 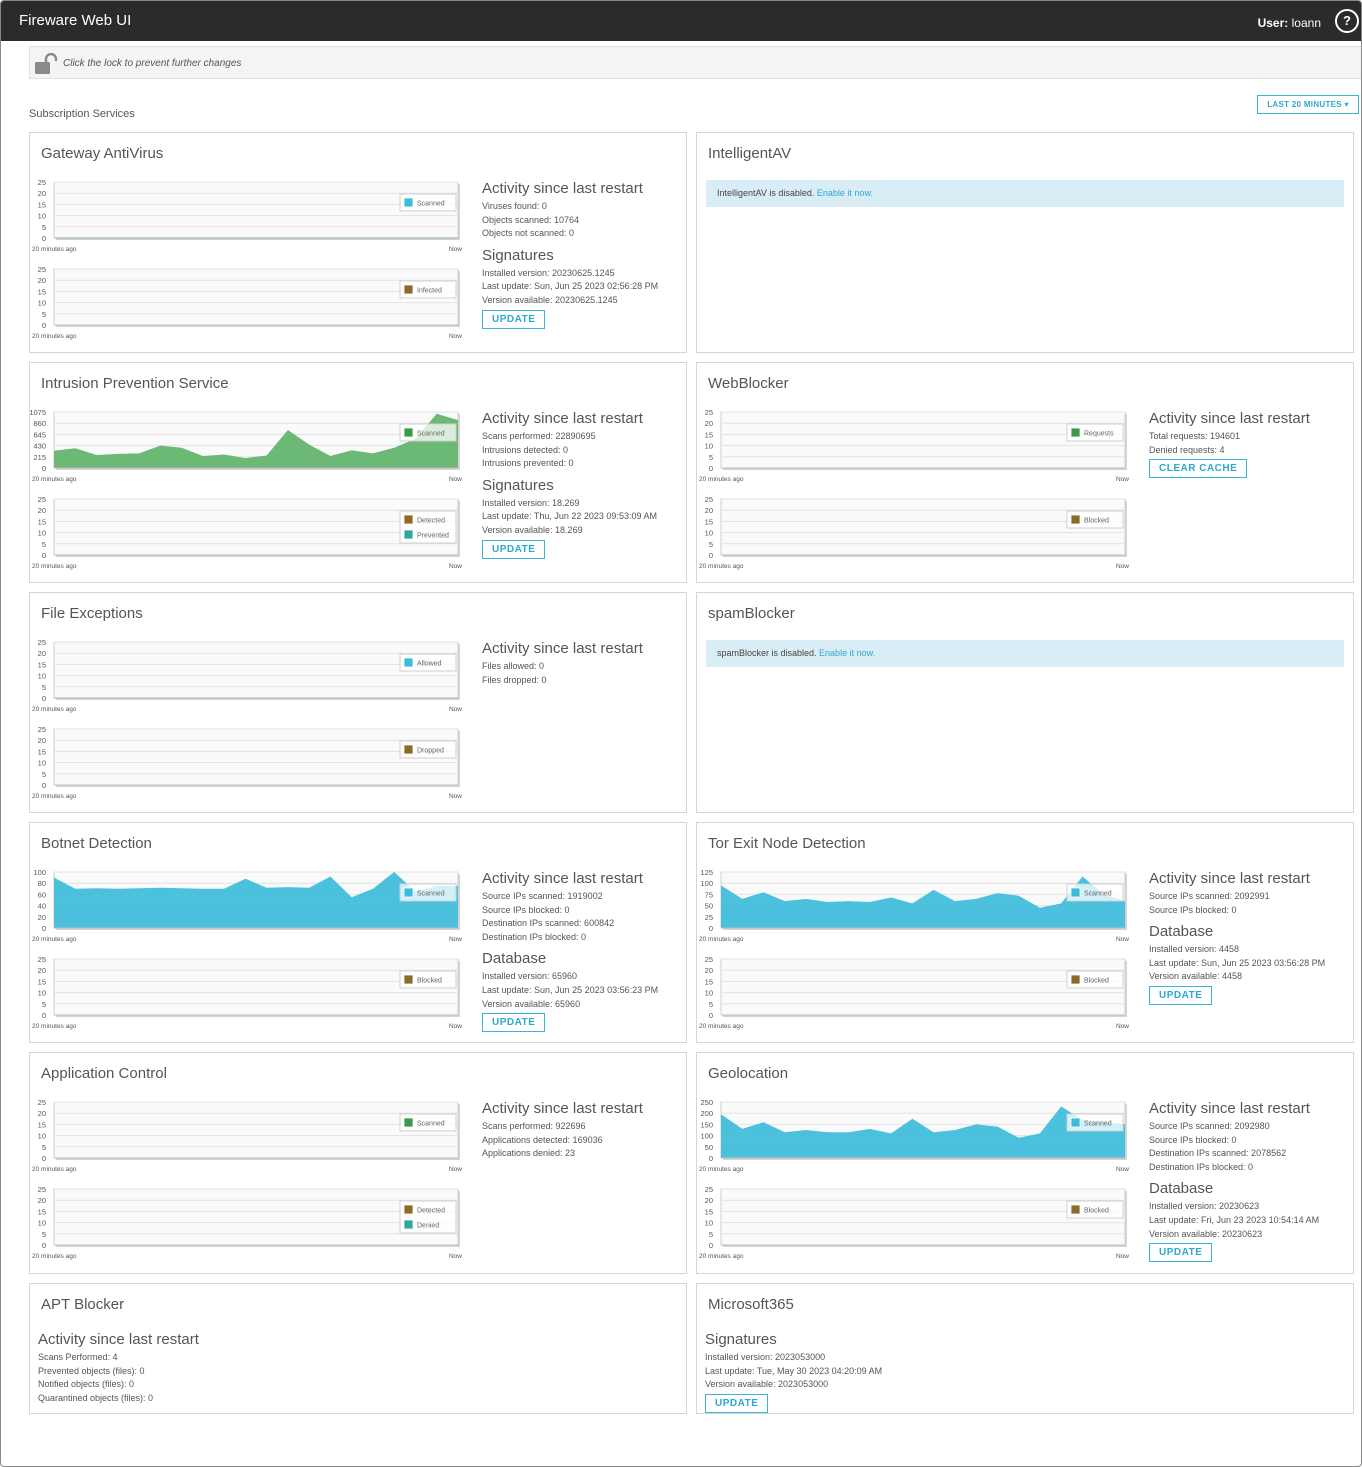 What do you see at coordinates (534, 936) in the screenshot?
I see `info-line: Destination IPs blocked: 0` at bounding box center [534, 936].